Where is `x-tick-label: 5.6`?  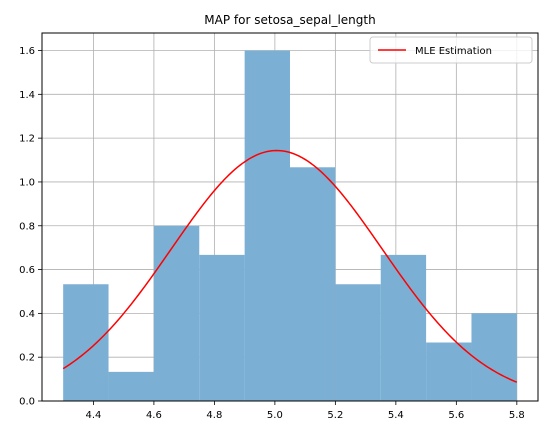 x-tick-label: 5.6 is located at coordinates (456, 415).